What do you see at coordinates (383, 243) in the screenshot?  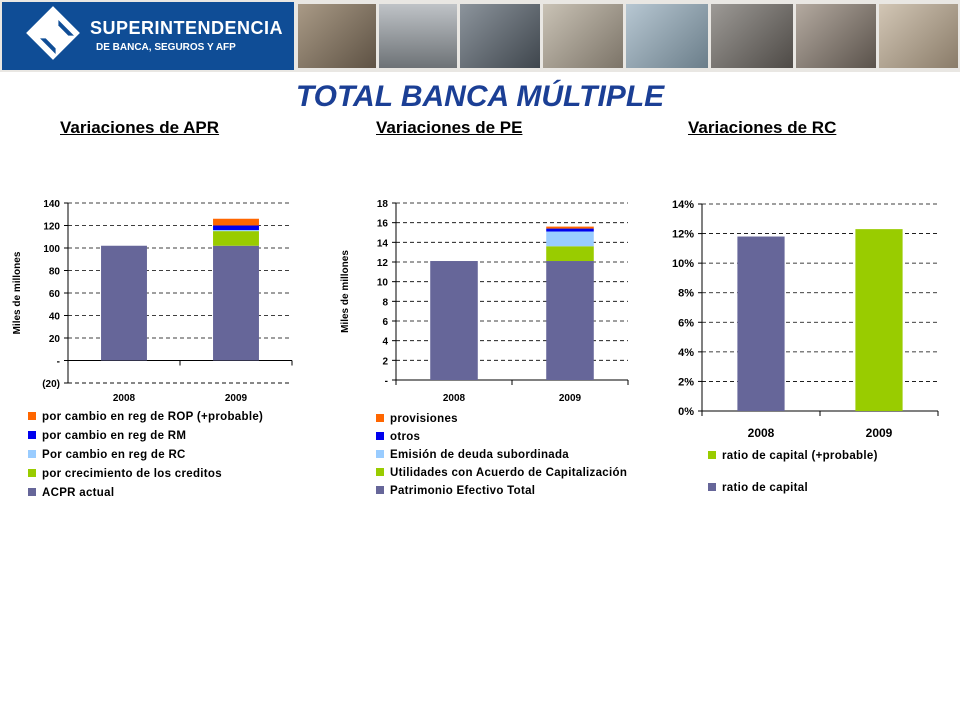 I see `pe-ytick-label: 14` at bounding box center [383, 243].